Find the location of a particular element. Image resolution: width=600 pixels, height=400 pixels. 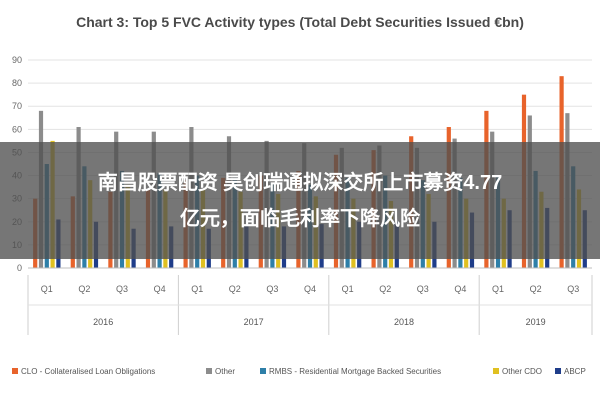

news-headline: 南昌股票配资 昊创瑞通拟深交所上市募资4.77 亿元，面临毛利率下降风险 is located at coordinates (300, 200).